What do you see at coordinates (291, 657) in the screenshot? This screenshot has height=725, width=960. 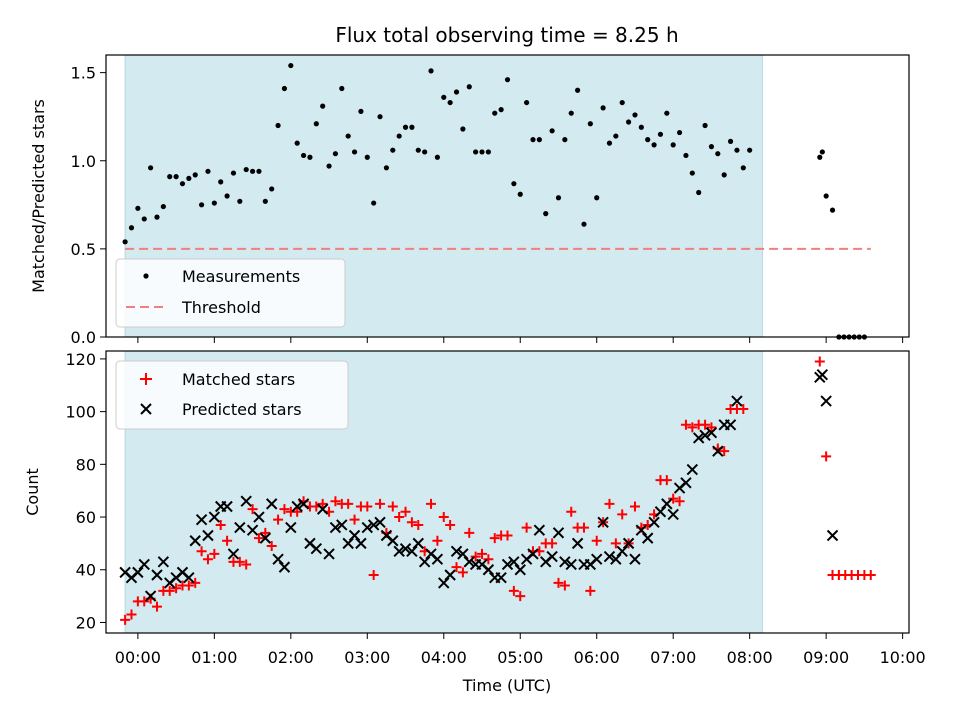 I see `x-tick-label: 02:00` at bounding box center [291, 657].